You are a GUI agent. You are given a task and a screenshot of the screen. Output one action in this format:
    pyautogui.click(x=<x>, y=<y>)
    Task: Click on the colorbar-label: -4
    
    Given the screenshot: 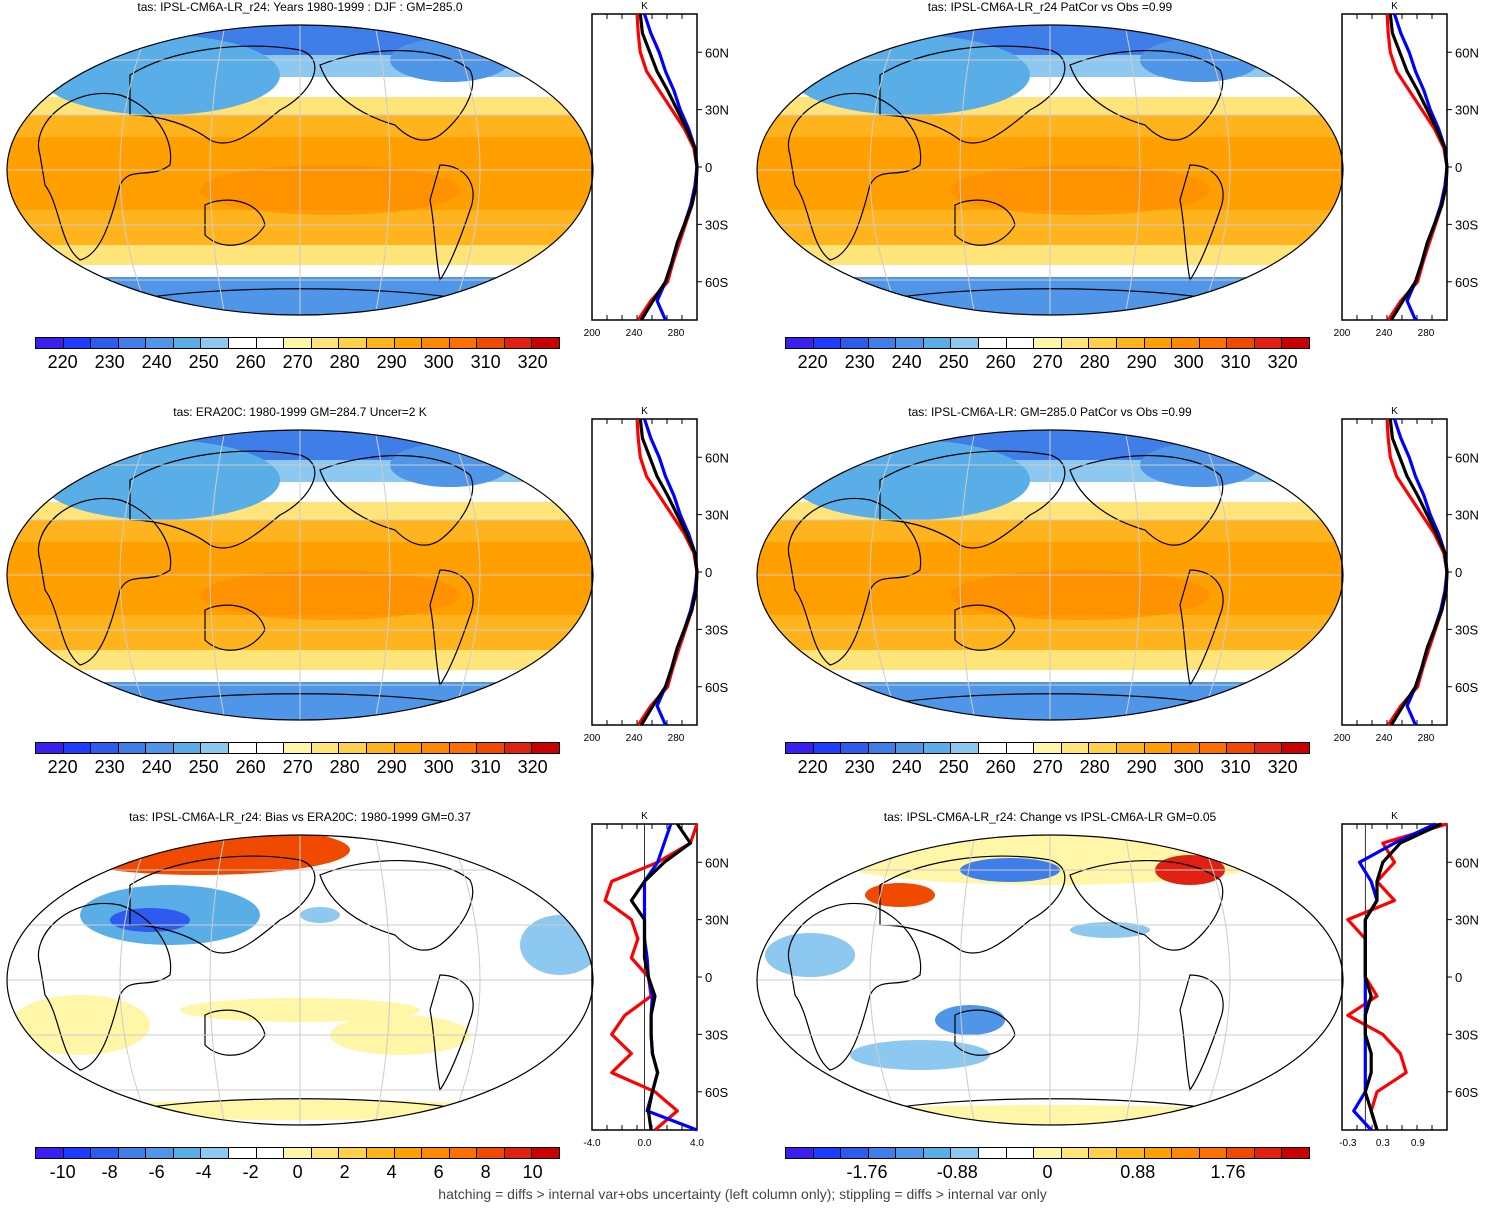 What is the action you would take?
    pyautogui.click(x=203, y=1172)
    